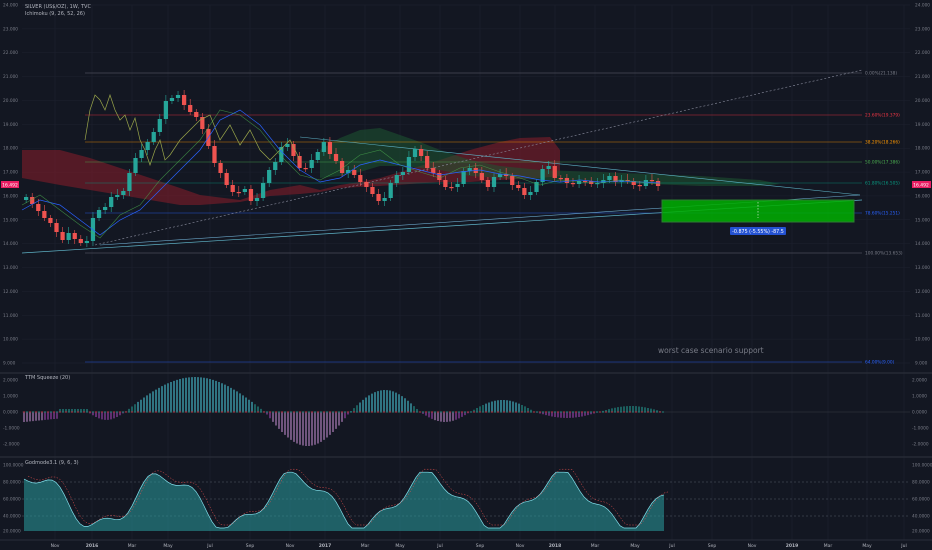 The height and width of the screenshot is (550, 932). What do you see at coordinates (520, 546) in the screenshot?
I see `time-label: Nov` at bounding box center [520, 546].